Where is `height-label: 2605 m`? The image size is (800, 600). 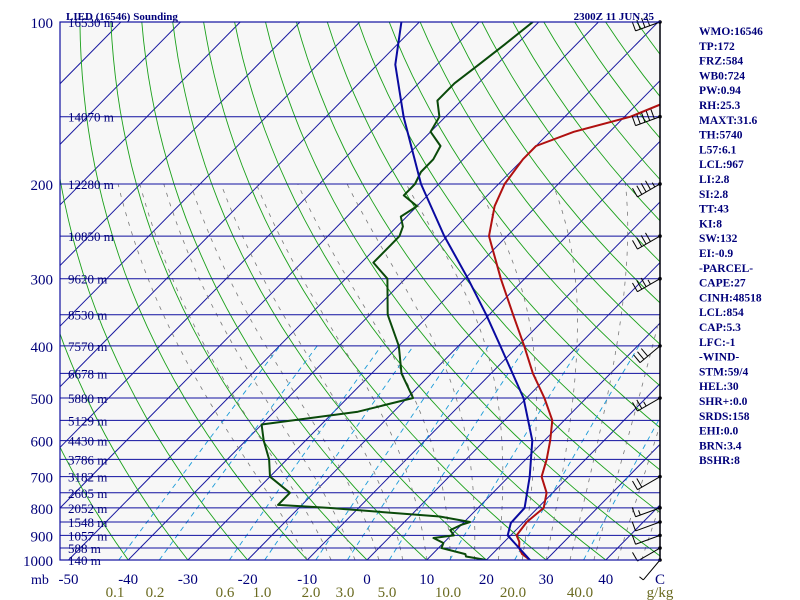 height-label: 2605 m is located at coordinates (87, 493).